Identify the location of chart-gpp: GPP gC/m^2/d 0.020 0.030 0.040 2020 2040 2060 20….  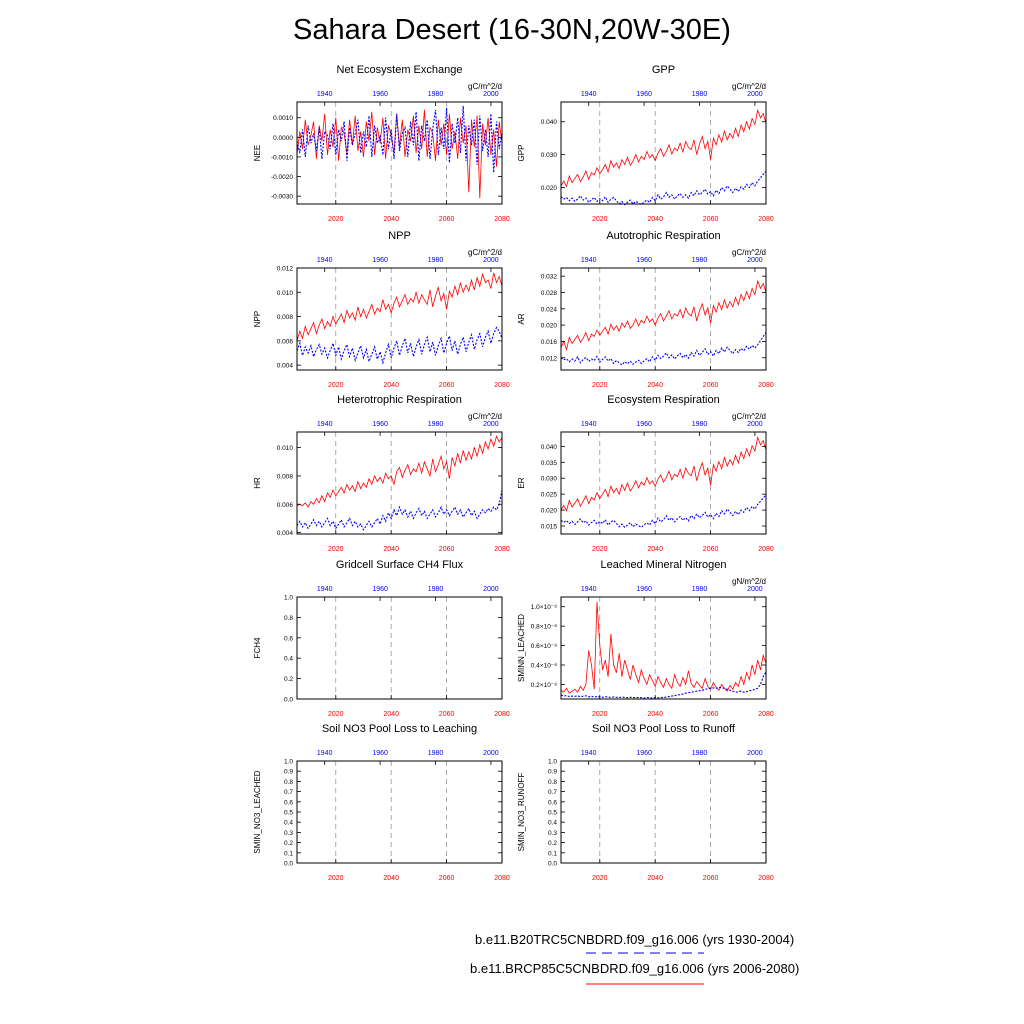
(645, 143).